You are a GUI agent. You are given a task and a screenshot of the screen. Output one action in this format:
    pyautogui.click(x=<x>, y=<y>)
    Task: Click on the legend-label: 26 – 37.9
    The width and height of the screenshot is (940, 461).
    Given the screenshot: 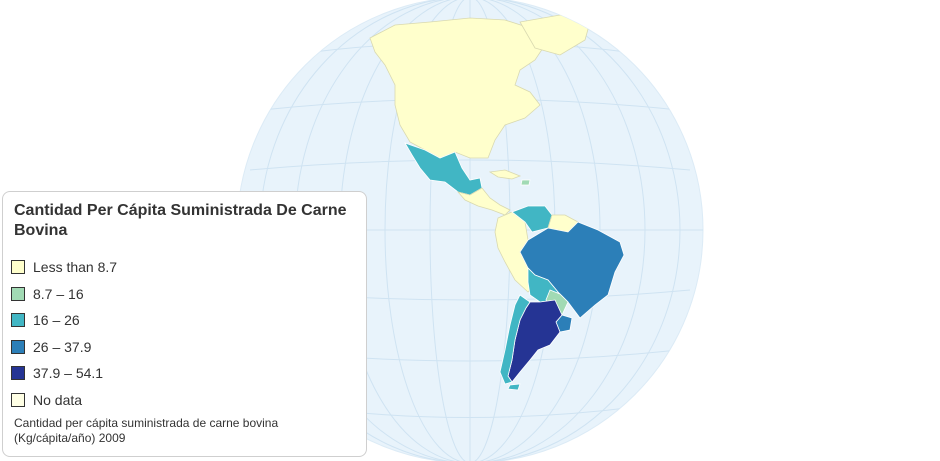 What is the action you would take?
    pyautogui.click(x=62, y=346)
    